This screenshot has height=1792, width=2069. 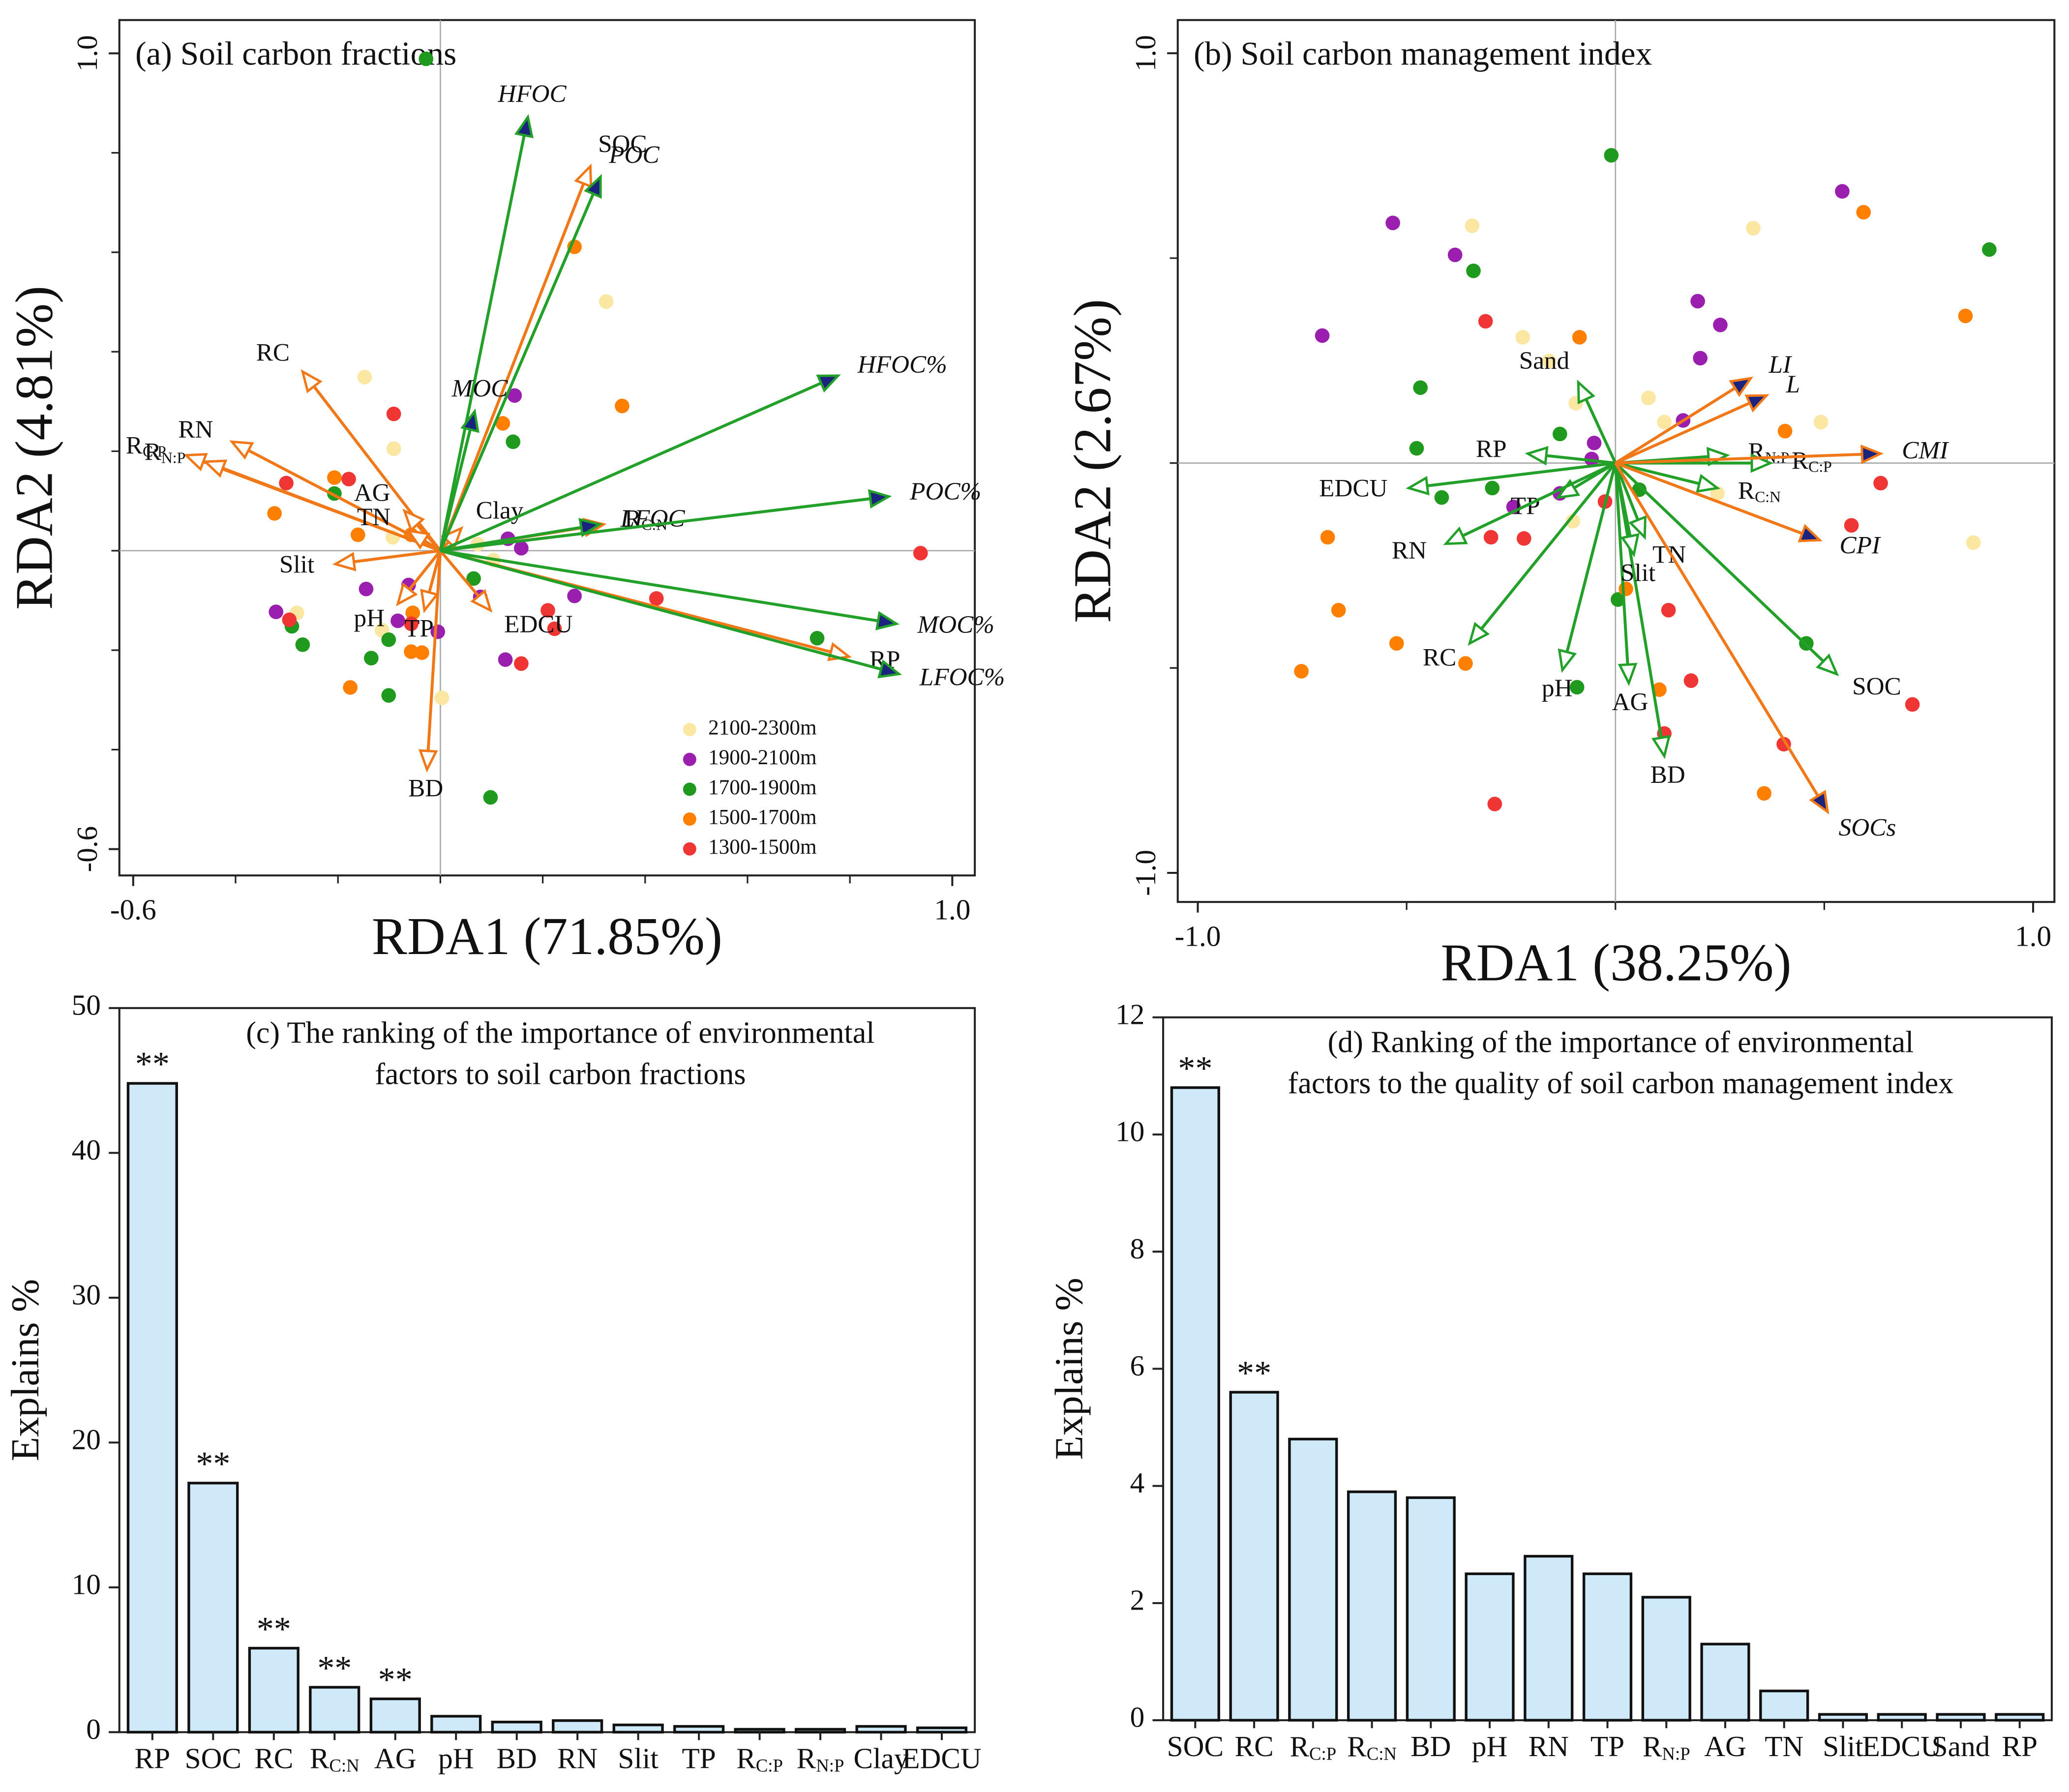 I want to click on arrow-label: AG, so click(x=372, y=493).